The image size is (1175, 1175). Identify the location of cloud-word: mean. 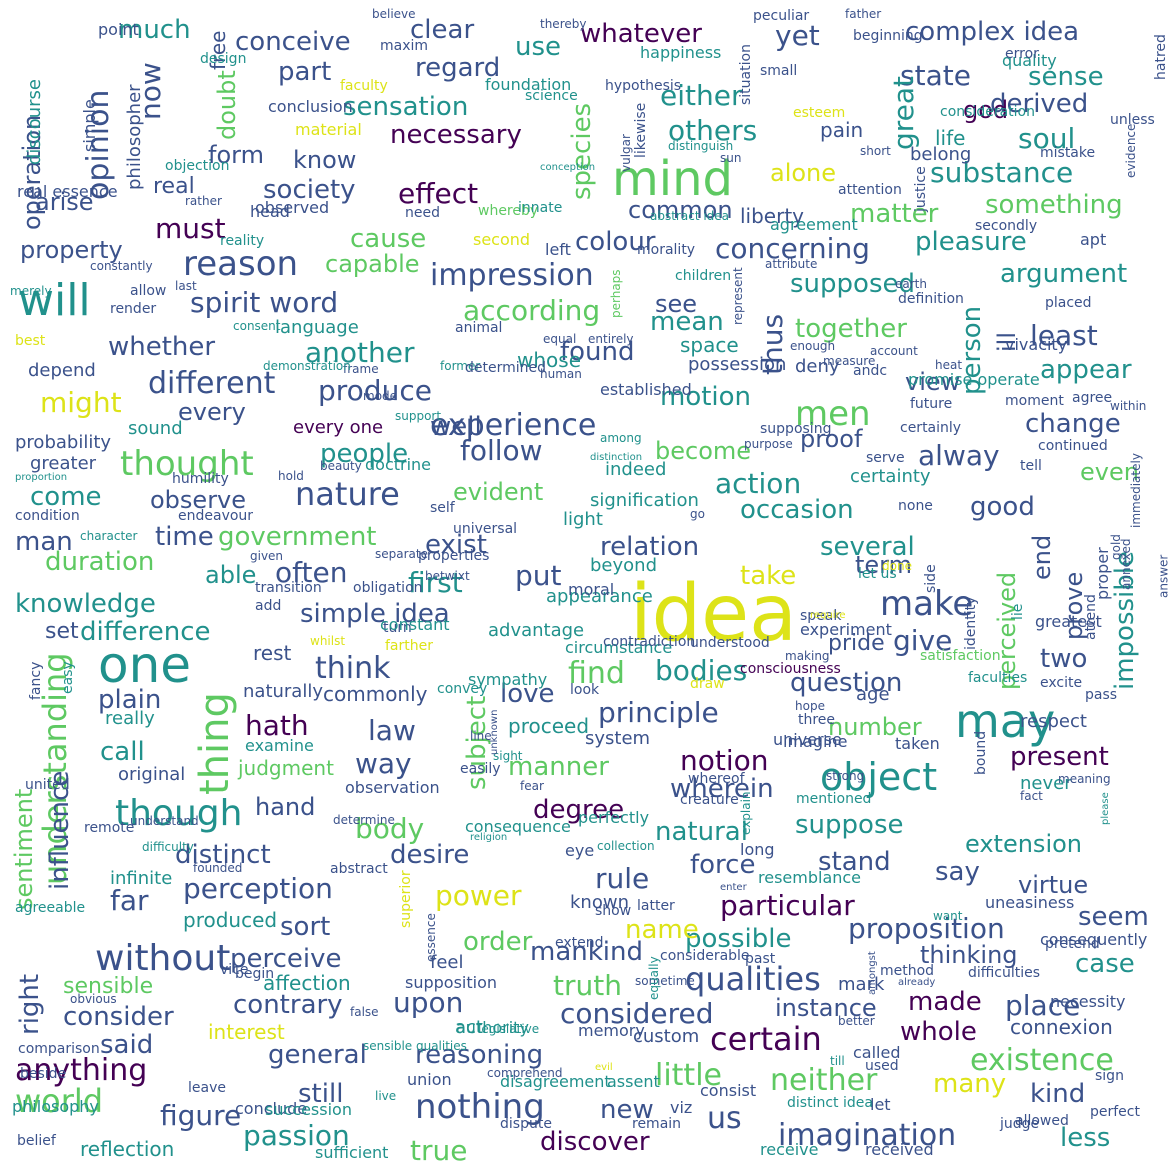
(687, 322).